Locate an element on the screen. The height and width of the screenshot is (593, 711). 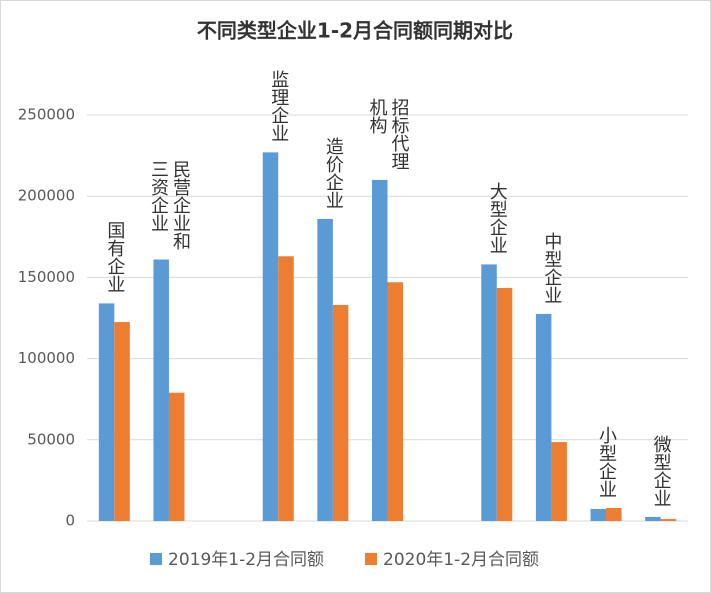
category-label: 大型企业 is located at coordinates (497, 218).